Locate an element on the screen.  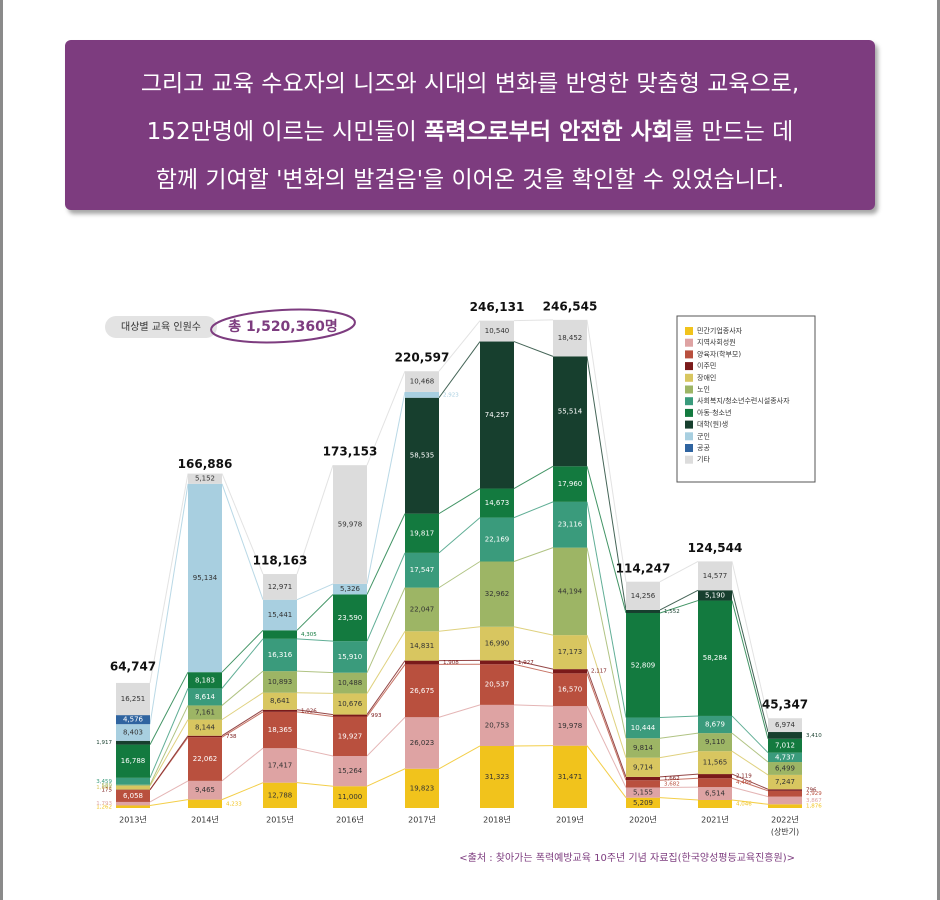
total-all: 총 1,520,360명 is located at coordinates (282, 326).